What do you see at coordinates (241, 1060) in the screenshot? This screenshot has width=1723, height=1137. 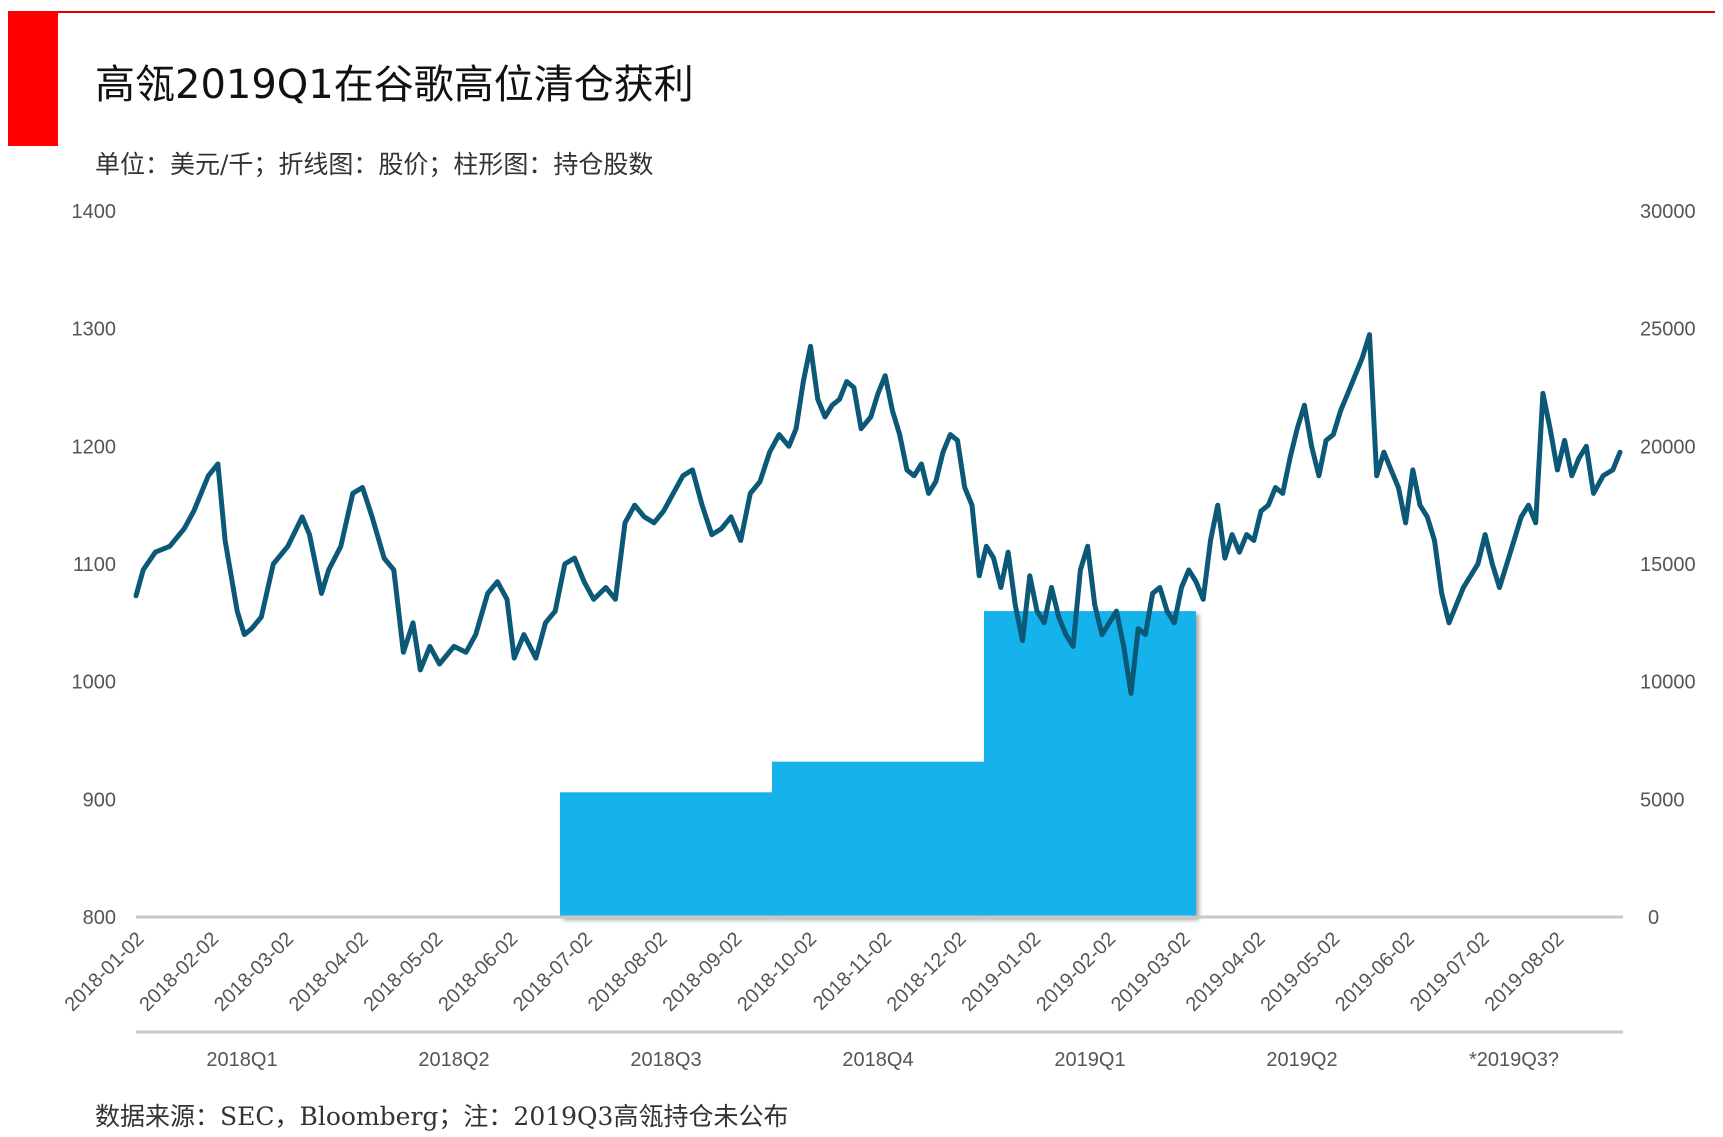 I see `quarter-label: 2018Q1` at bounding box center [241, 1060].